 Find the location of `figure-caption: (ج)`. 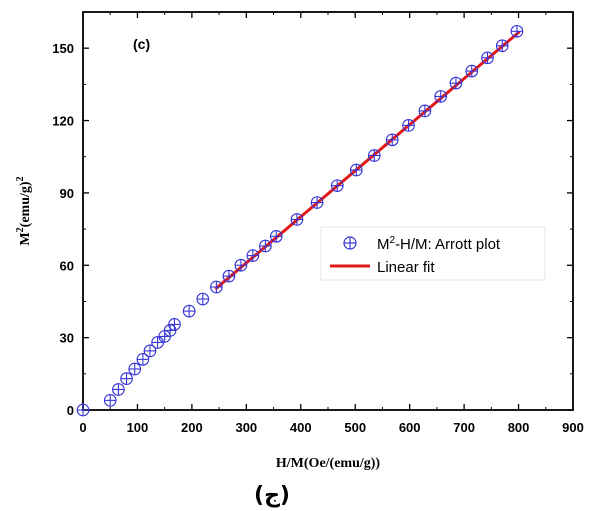

figure-caption: (ج) is located at coordinates (272, 495).